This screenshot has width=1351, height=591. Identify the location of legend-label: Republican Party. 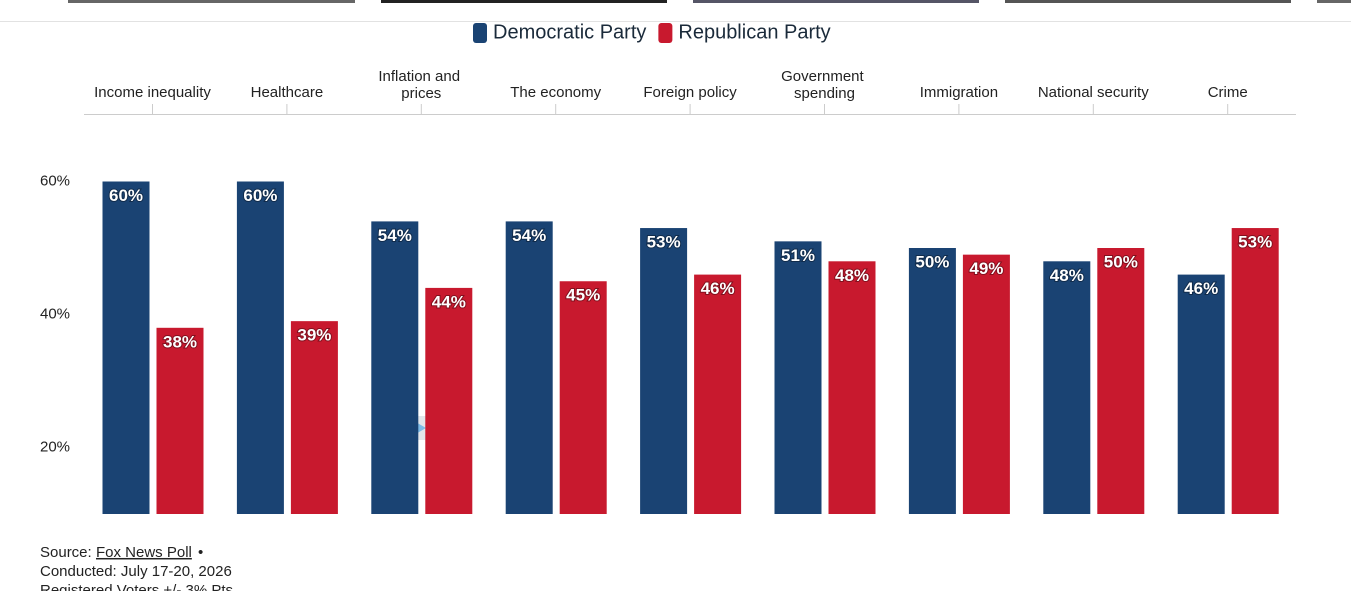
(754, 32).